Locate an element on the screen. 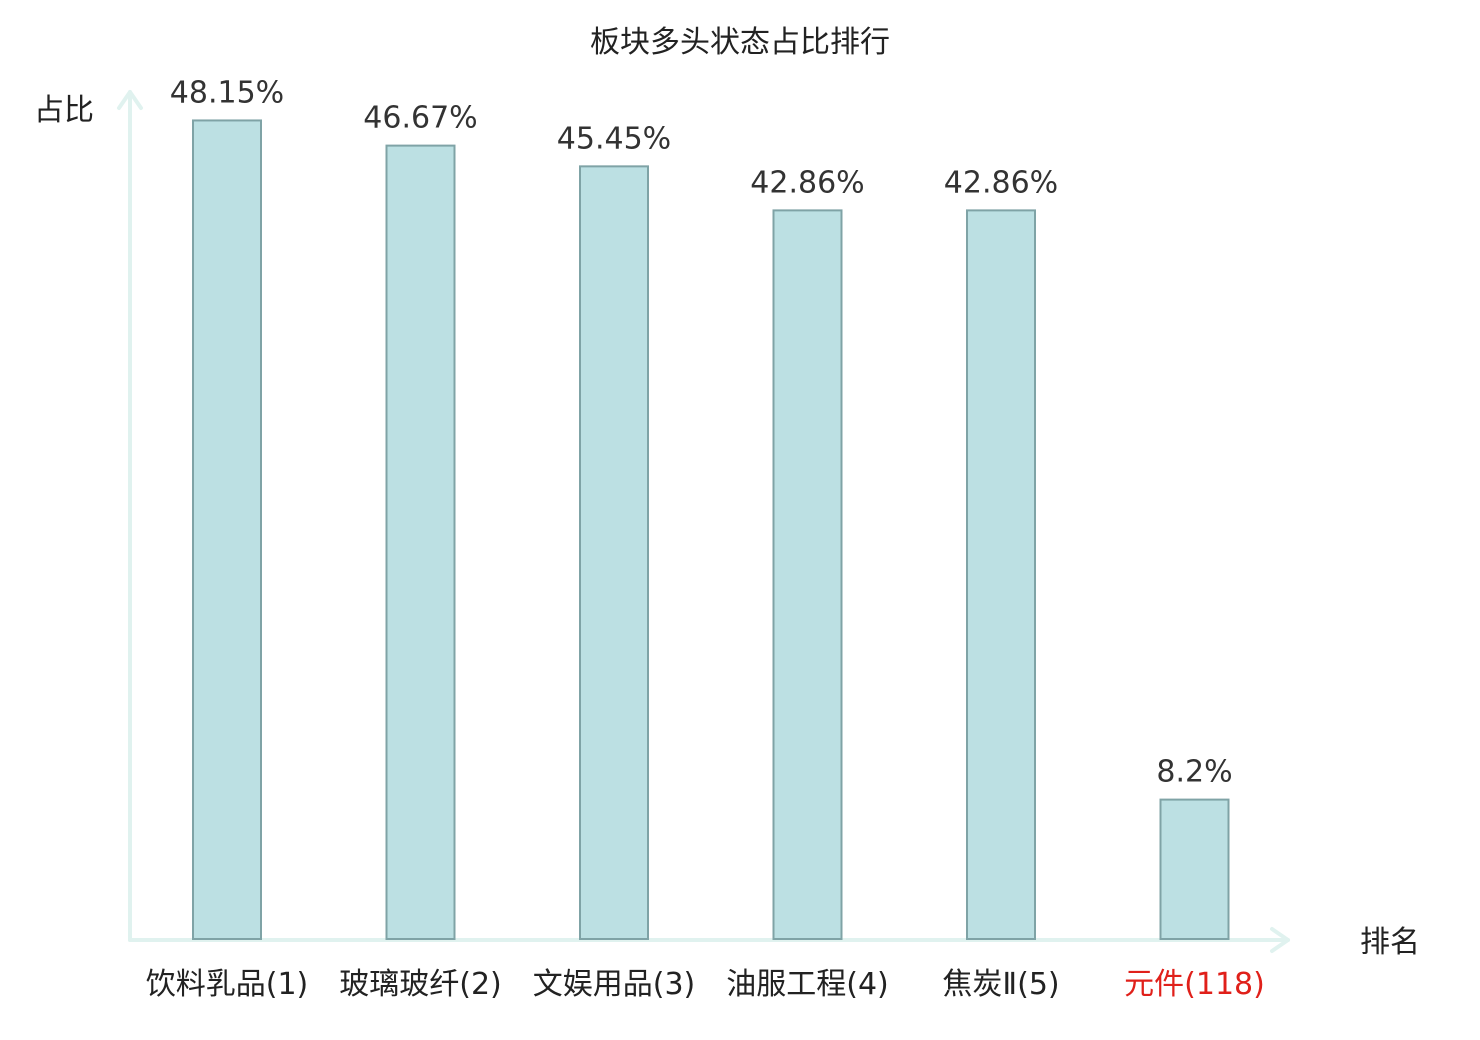  bar-value-label: 8.2% is located at coordinates (1194, 772).